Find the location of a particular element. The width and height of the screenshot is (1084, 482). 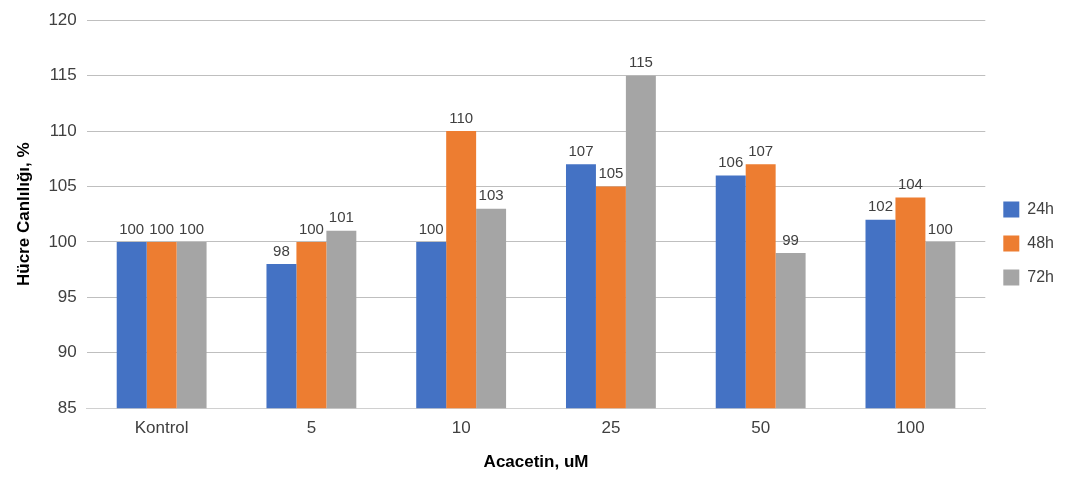

legend-label: 72h is located at coordinates (1041, 276).